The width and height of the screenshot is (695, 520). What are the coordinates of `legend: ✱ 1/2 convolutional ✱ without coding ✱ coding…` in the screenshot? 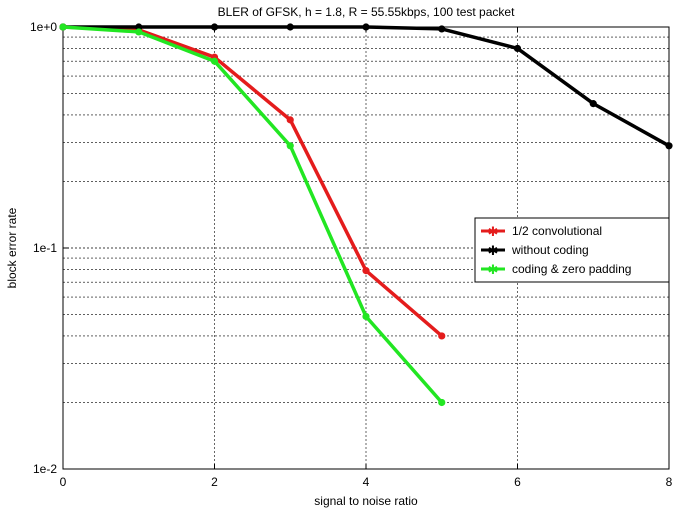 It's located at (572, 250).